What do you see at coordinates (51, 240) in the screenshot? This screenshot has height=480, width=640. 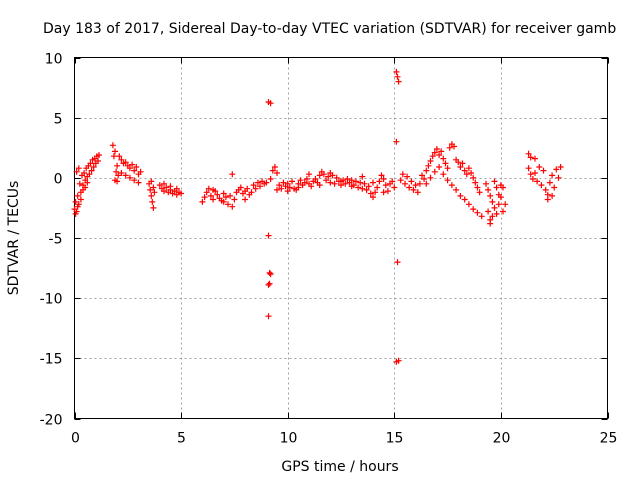 I see `y-tick-labels: -20 -15 -10 -5 0 5 10` at bounding box center [51, 240].